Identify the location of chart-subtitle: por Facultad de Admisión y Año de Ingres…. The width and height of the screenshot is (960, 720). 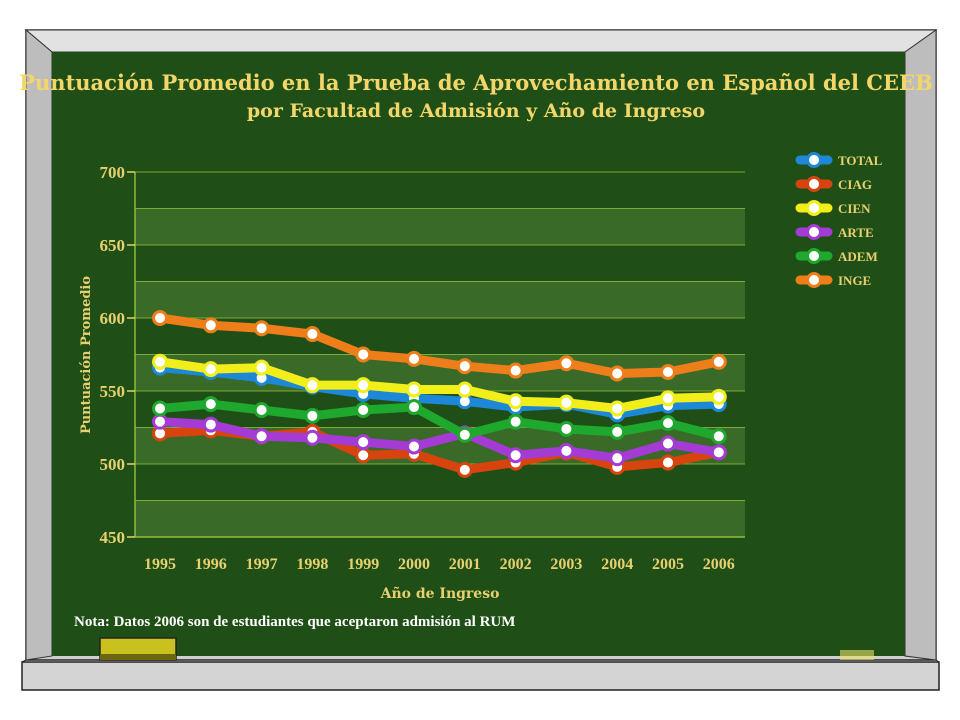
(476, 111).